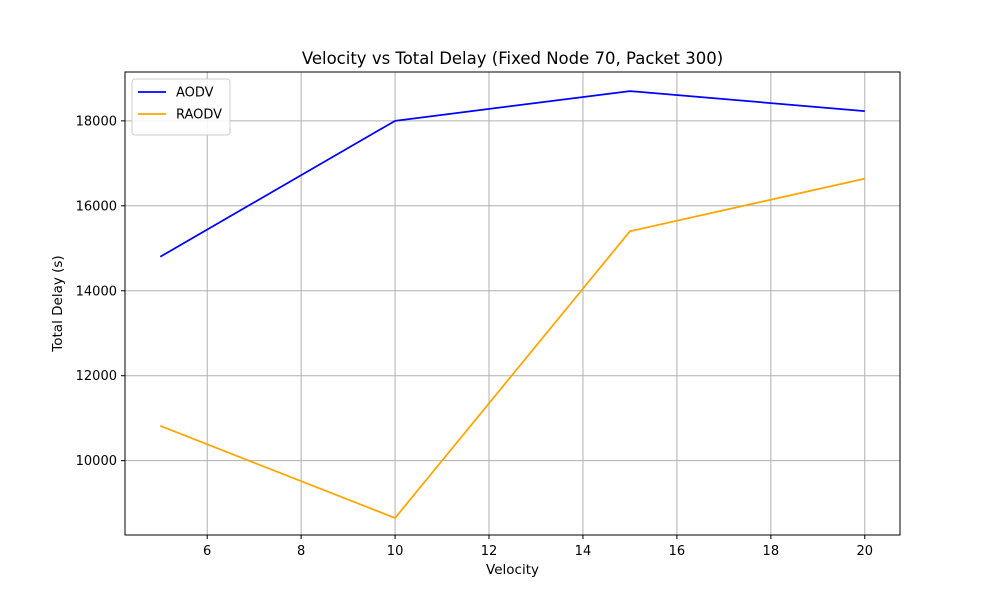 This screenshot has height=600, width=1000. I want to click on x-tick-label: 14, so click(583, 551).